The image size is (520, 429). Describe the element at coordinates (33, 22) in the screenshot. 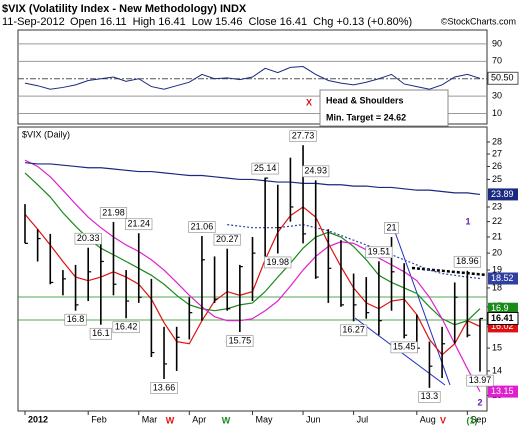

I see `date: 11-Sep-2012` at that location.